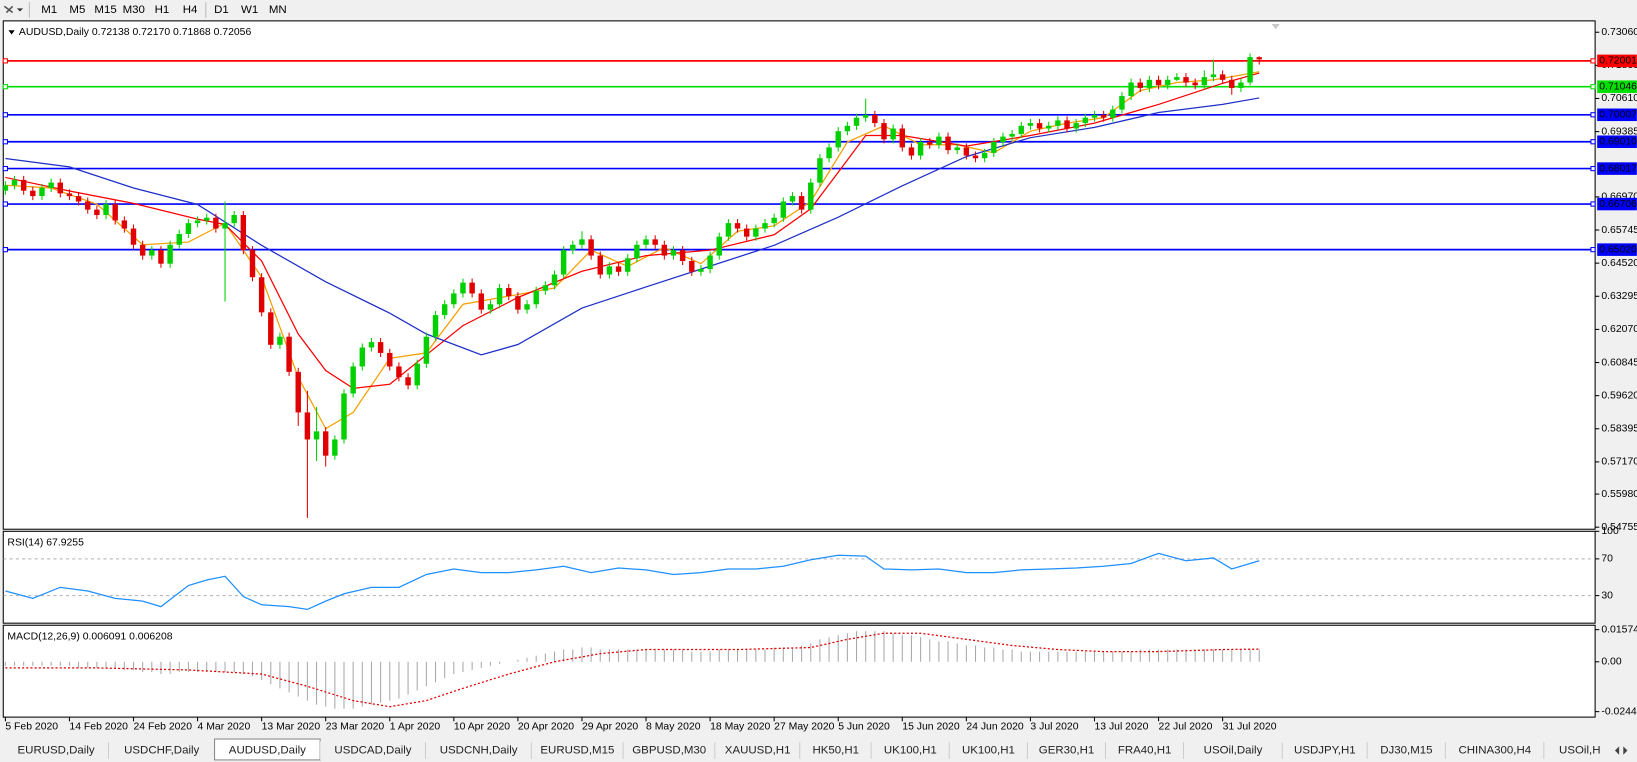  I want to click on timeframe-button: M5, so click(77, 10).